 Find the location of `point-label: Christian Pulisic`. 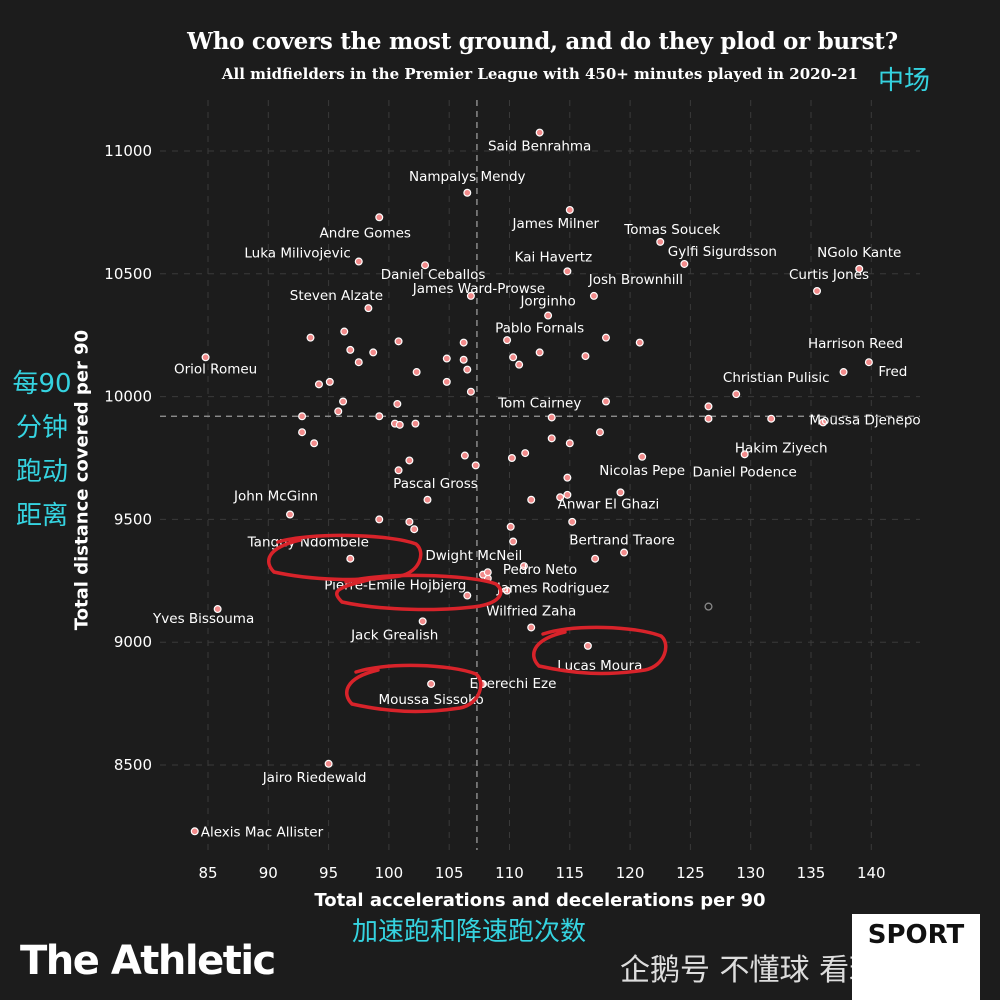

point-label: Christian Pulisic is located at coordinates (776, 378).